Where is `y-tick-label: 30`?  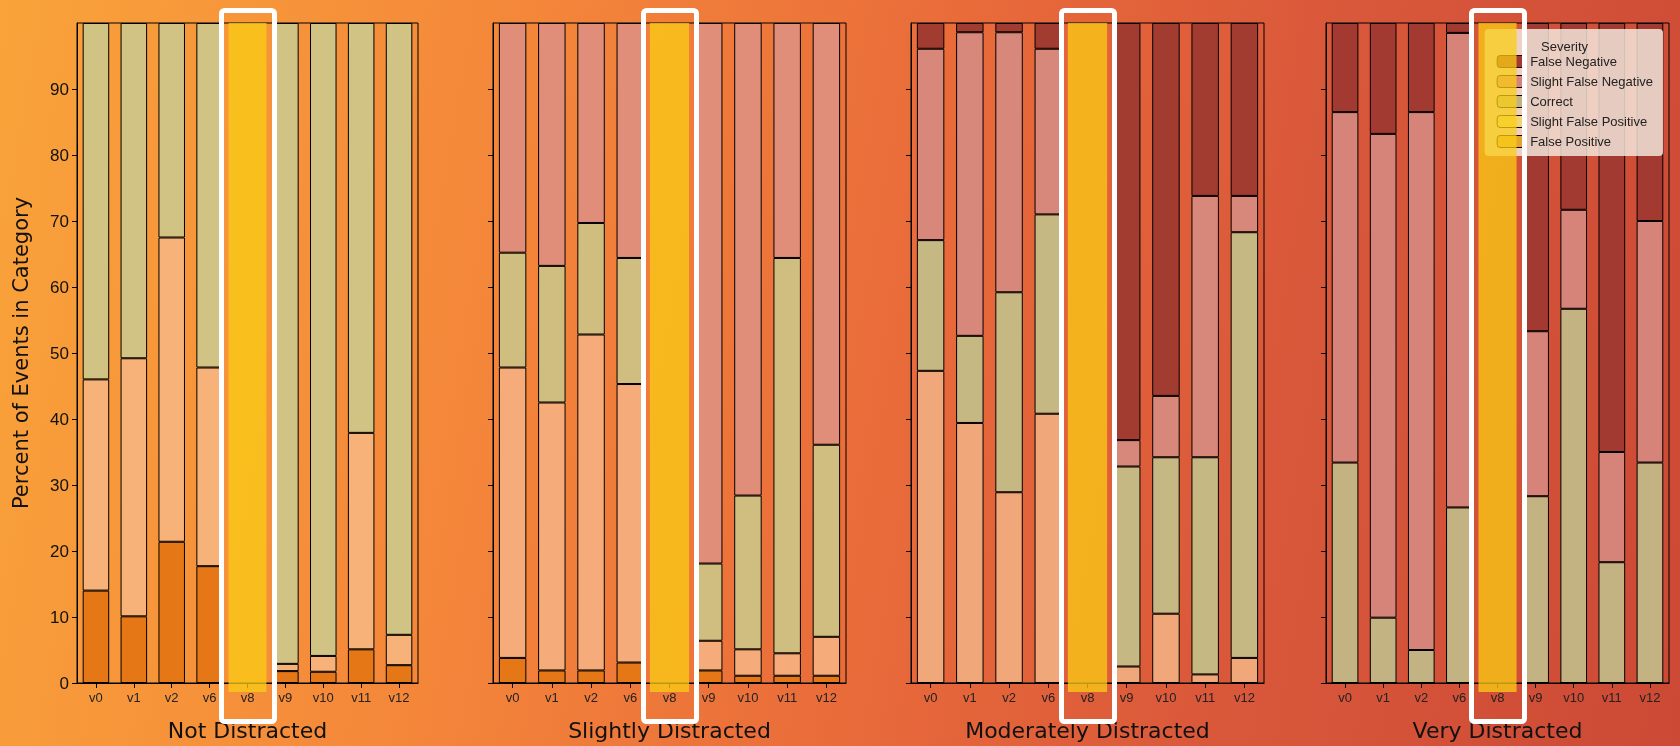 y-tick-label: 30 is located at coordinates (59, 485).